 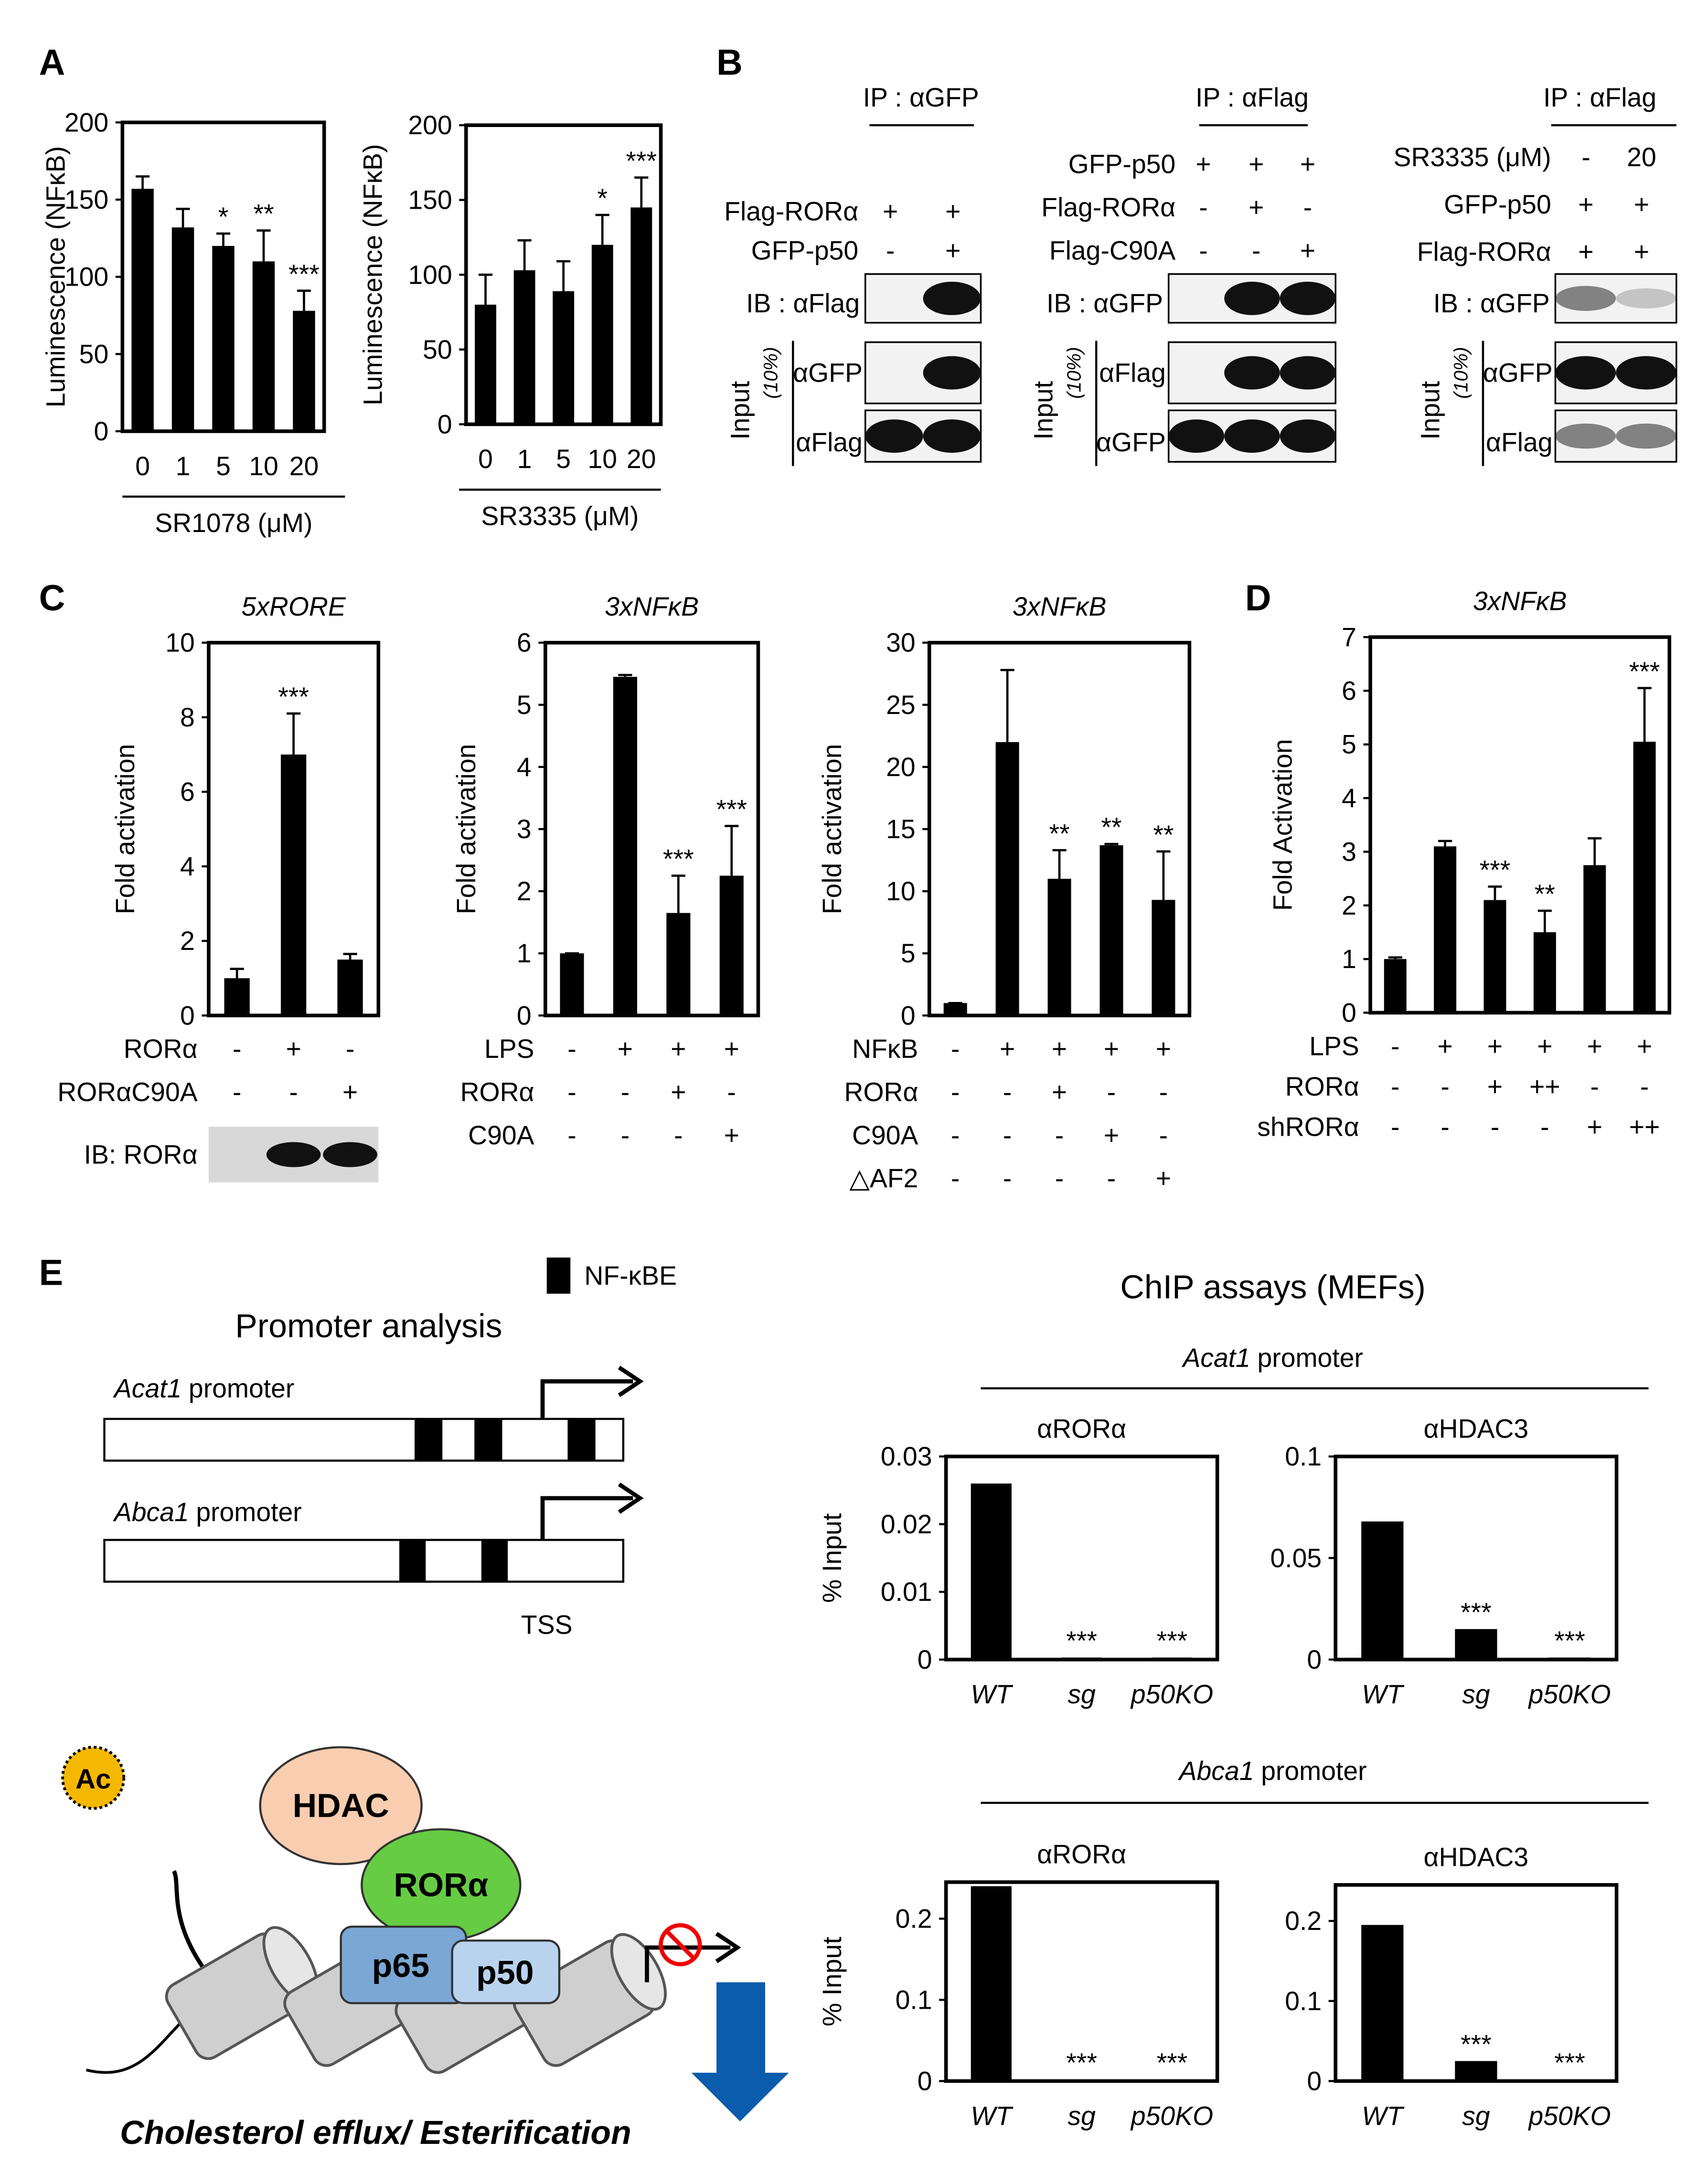 I want to click on y-tick-label: 25, so click(x=901, y=705).